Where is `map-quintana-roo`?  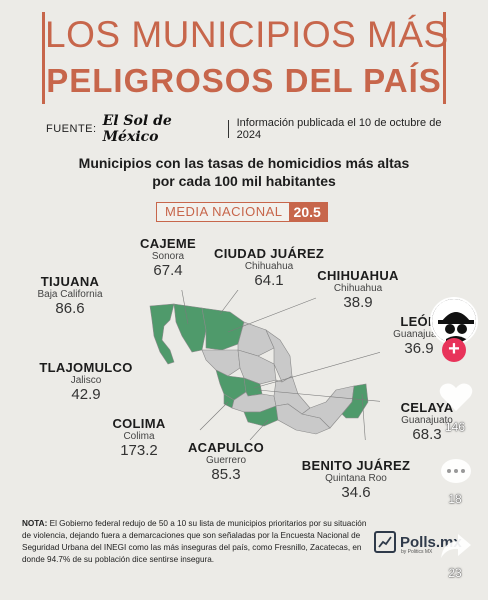 map-quintana-roo is located at coordinates (355, 401).